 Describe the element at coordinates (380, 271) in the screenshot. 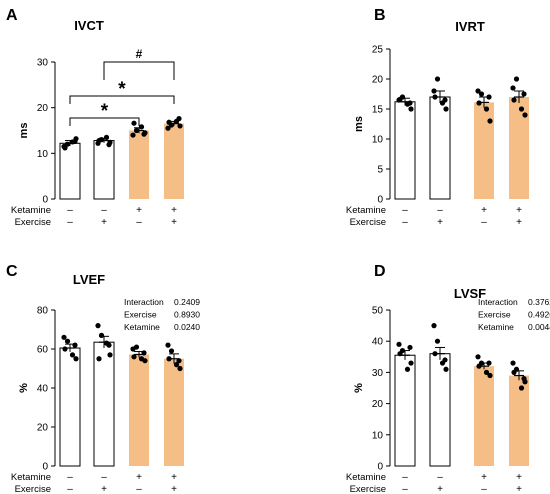

I see `panel-letter: D` at that location.